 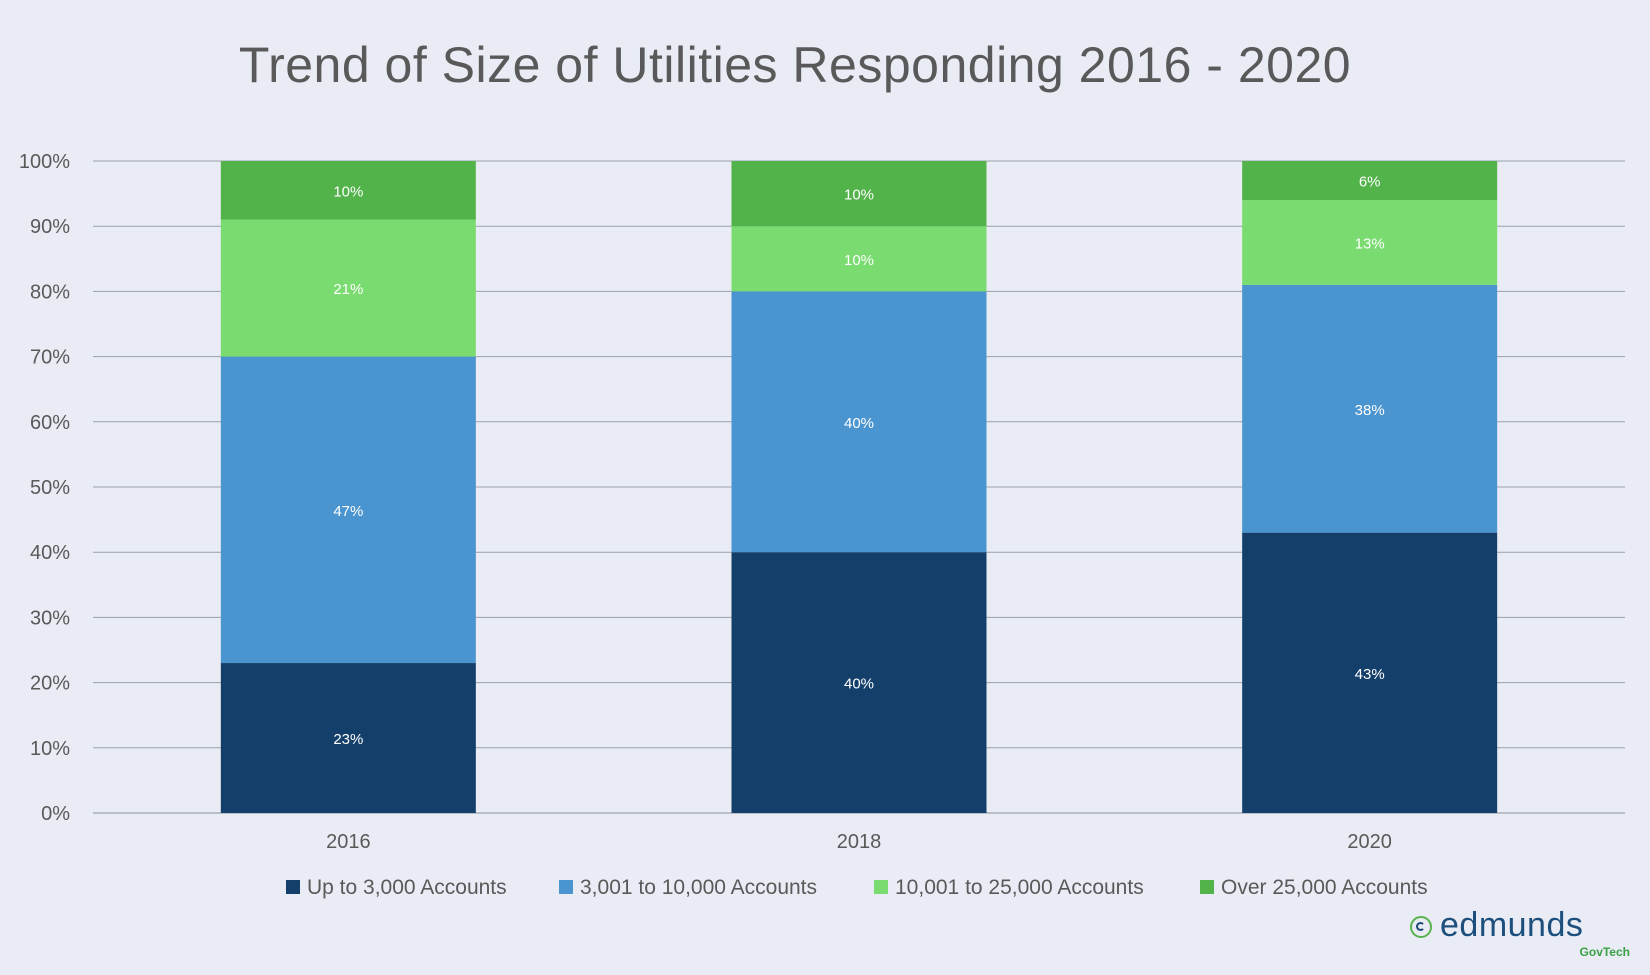 I want to click on y-tick-label: 50%, so click(x=50, y=488).